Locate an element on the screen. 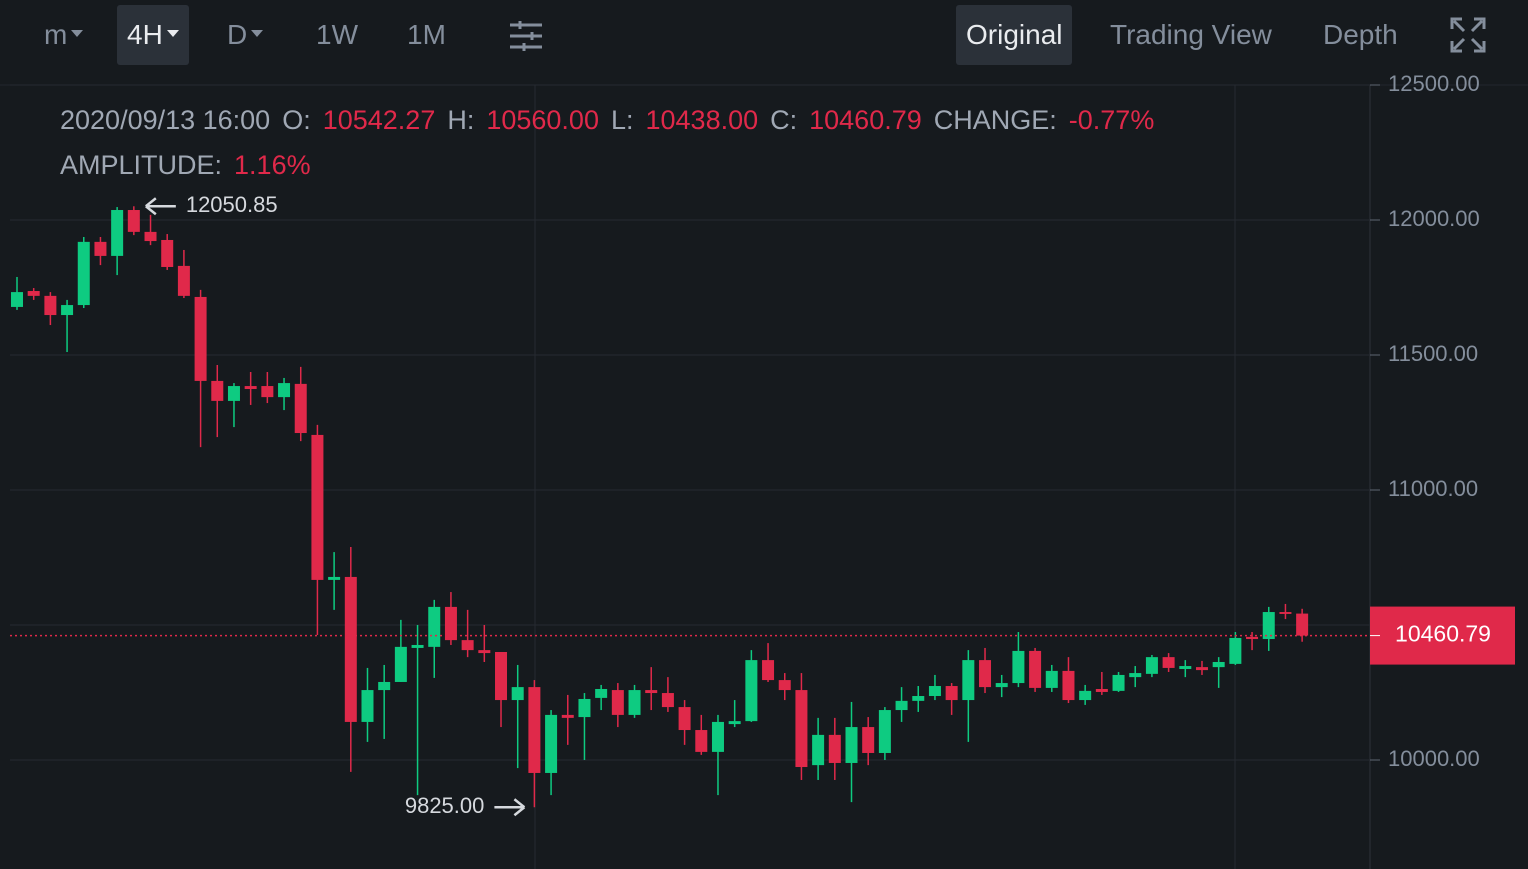 The height and width of the screenshot is (869, 1528). field-label: AMPLITUDE: is located at coordinates (141, 165).